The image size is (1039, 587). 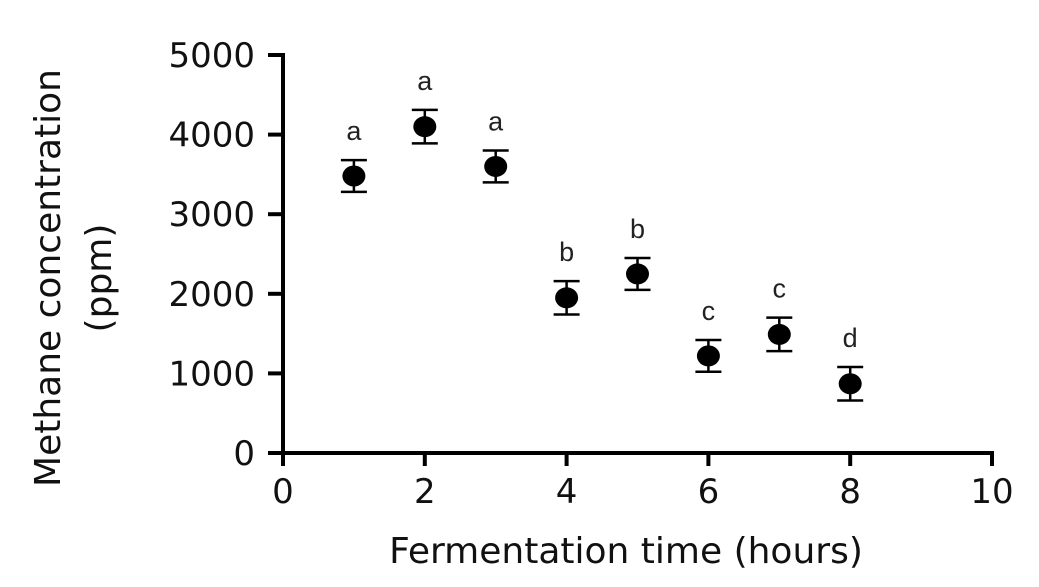 I want to click on x-axis-title-text: Fermentation time (hours), so click(x=626, y=551).